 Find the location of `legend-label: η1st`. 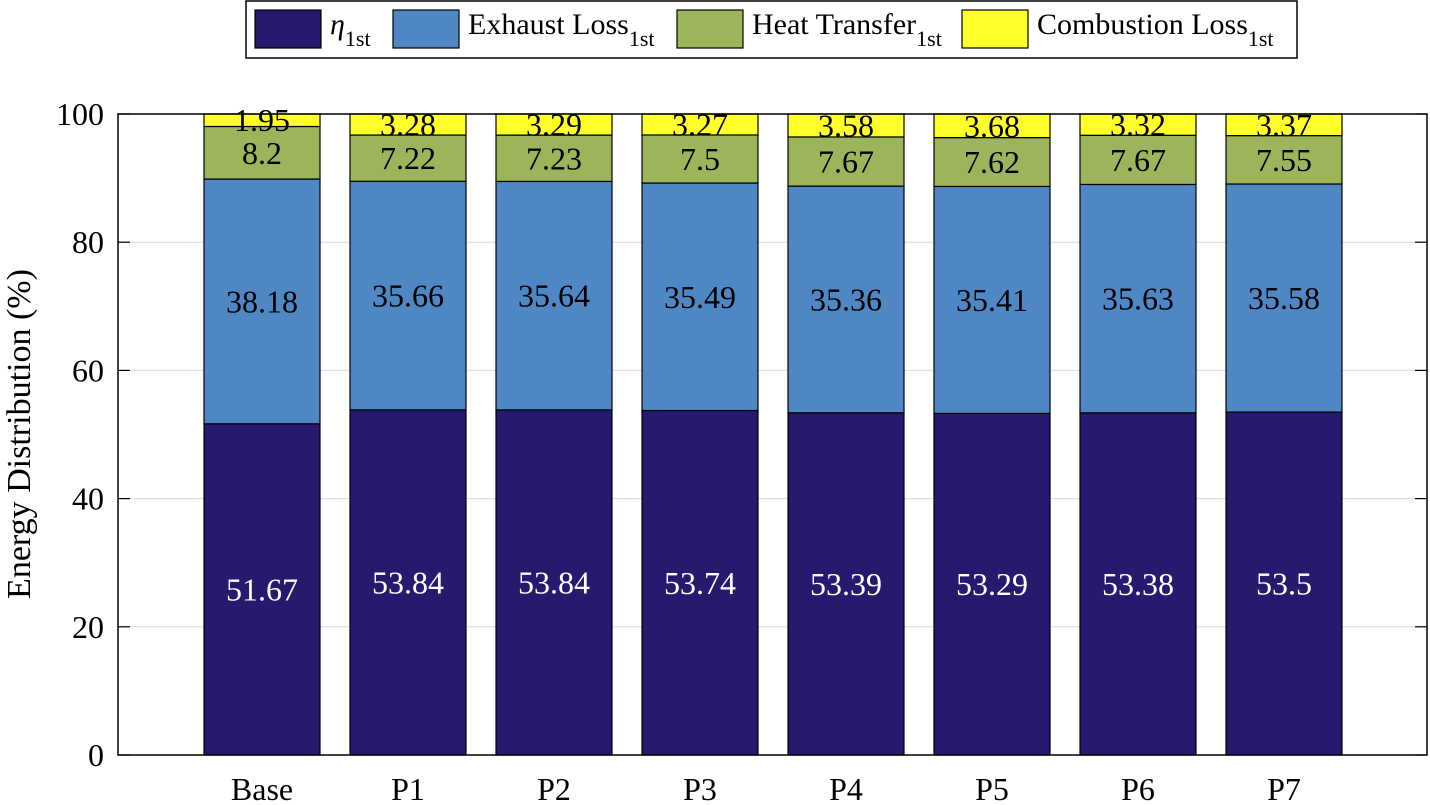

legend-label: η1st is located at coordinates (350, 29).